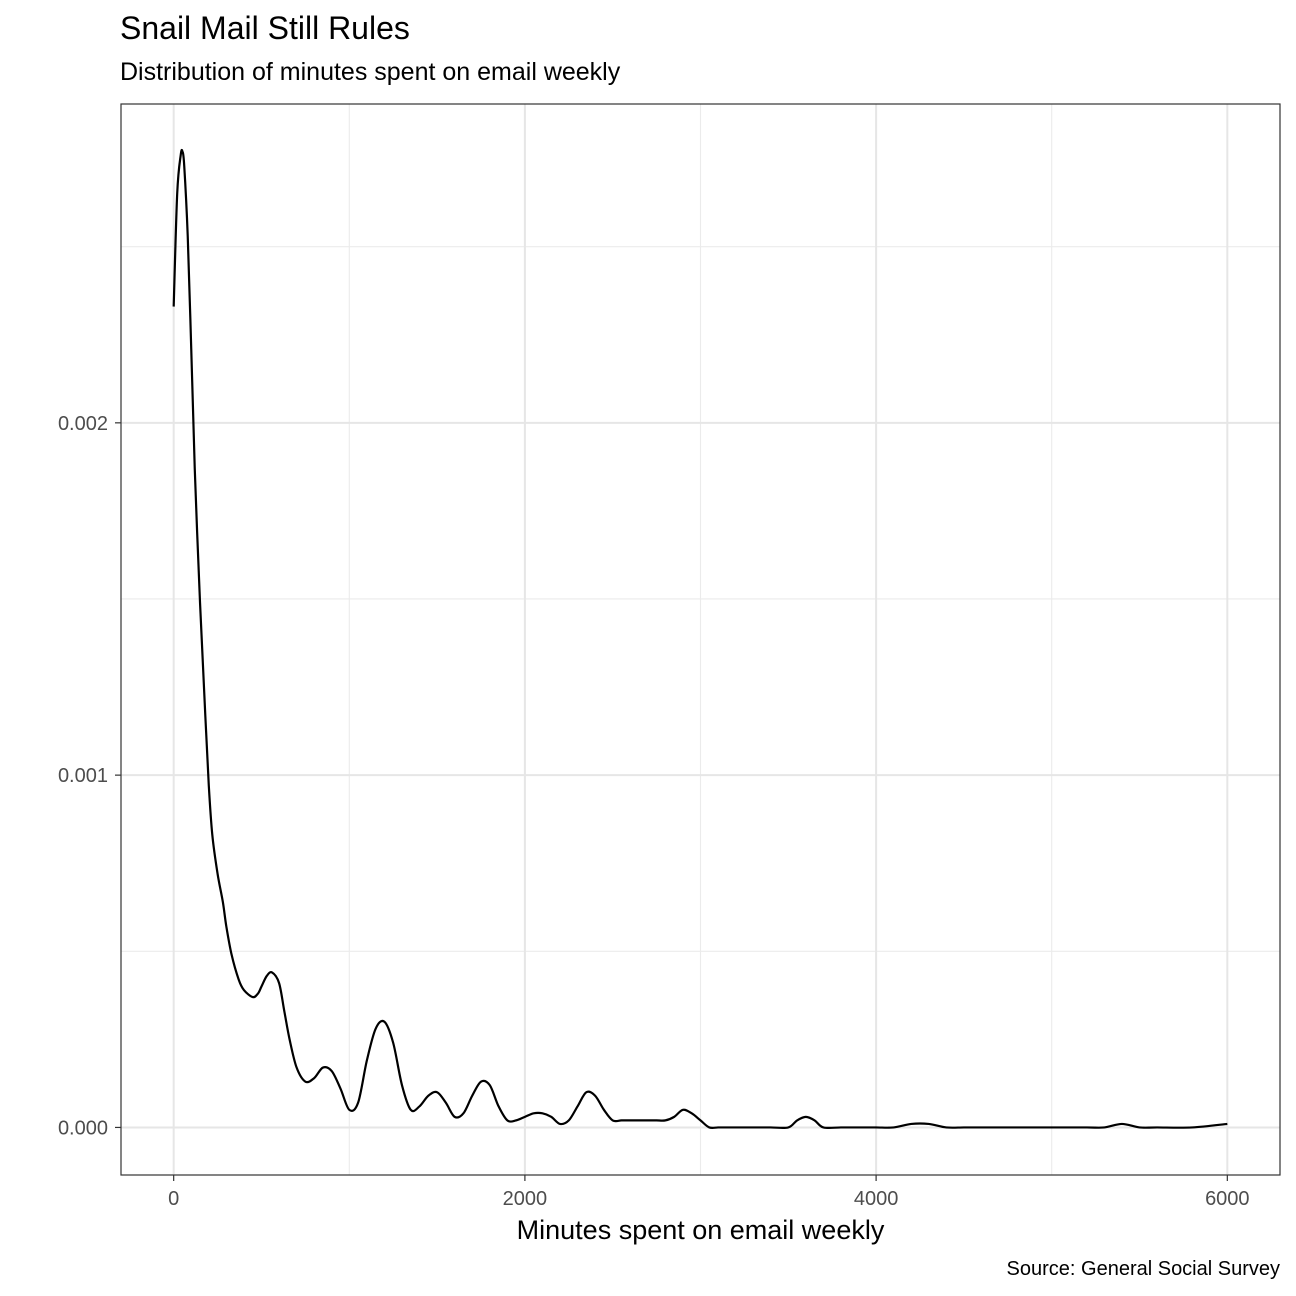 This screenshot has width=1296, height=1296. Describe the element at coordinates (83, 776) in the screenshot. I see `y-tick-label: 0.001` at that location.